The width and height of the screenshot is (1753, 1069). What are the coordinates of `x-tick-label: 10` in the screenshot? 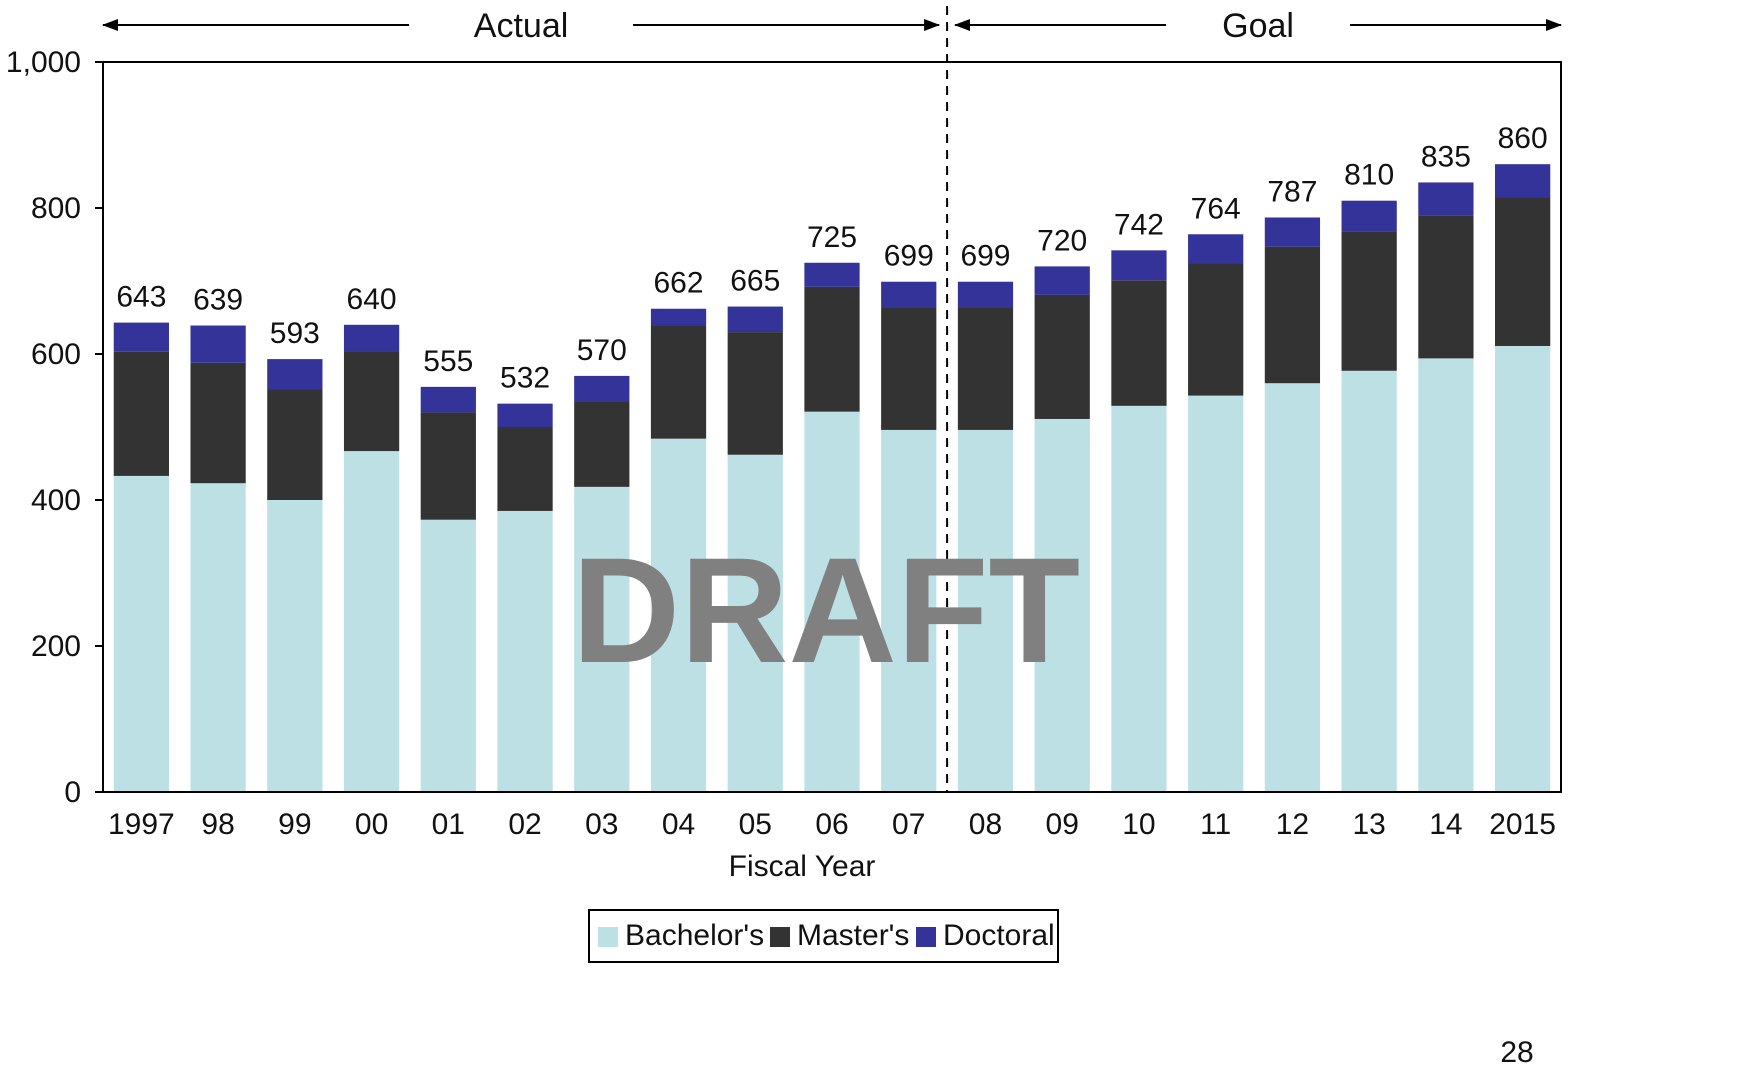 It's located at (1138, 824).